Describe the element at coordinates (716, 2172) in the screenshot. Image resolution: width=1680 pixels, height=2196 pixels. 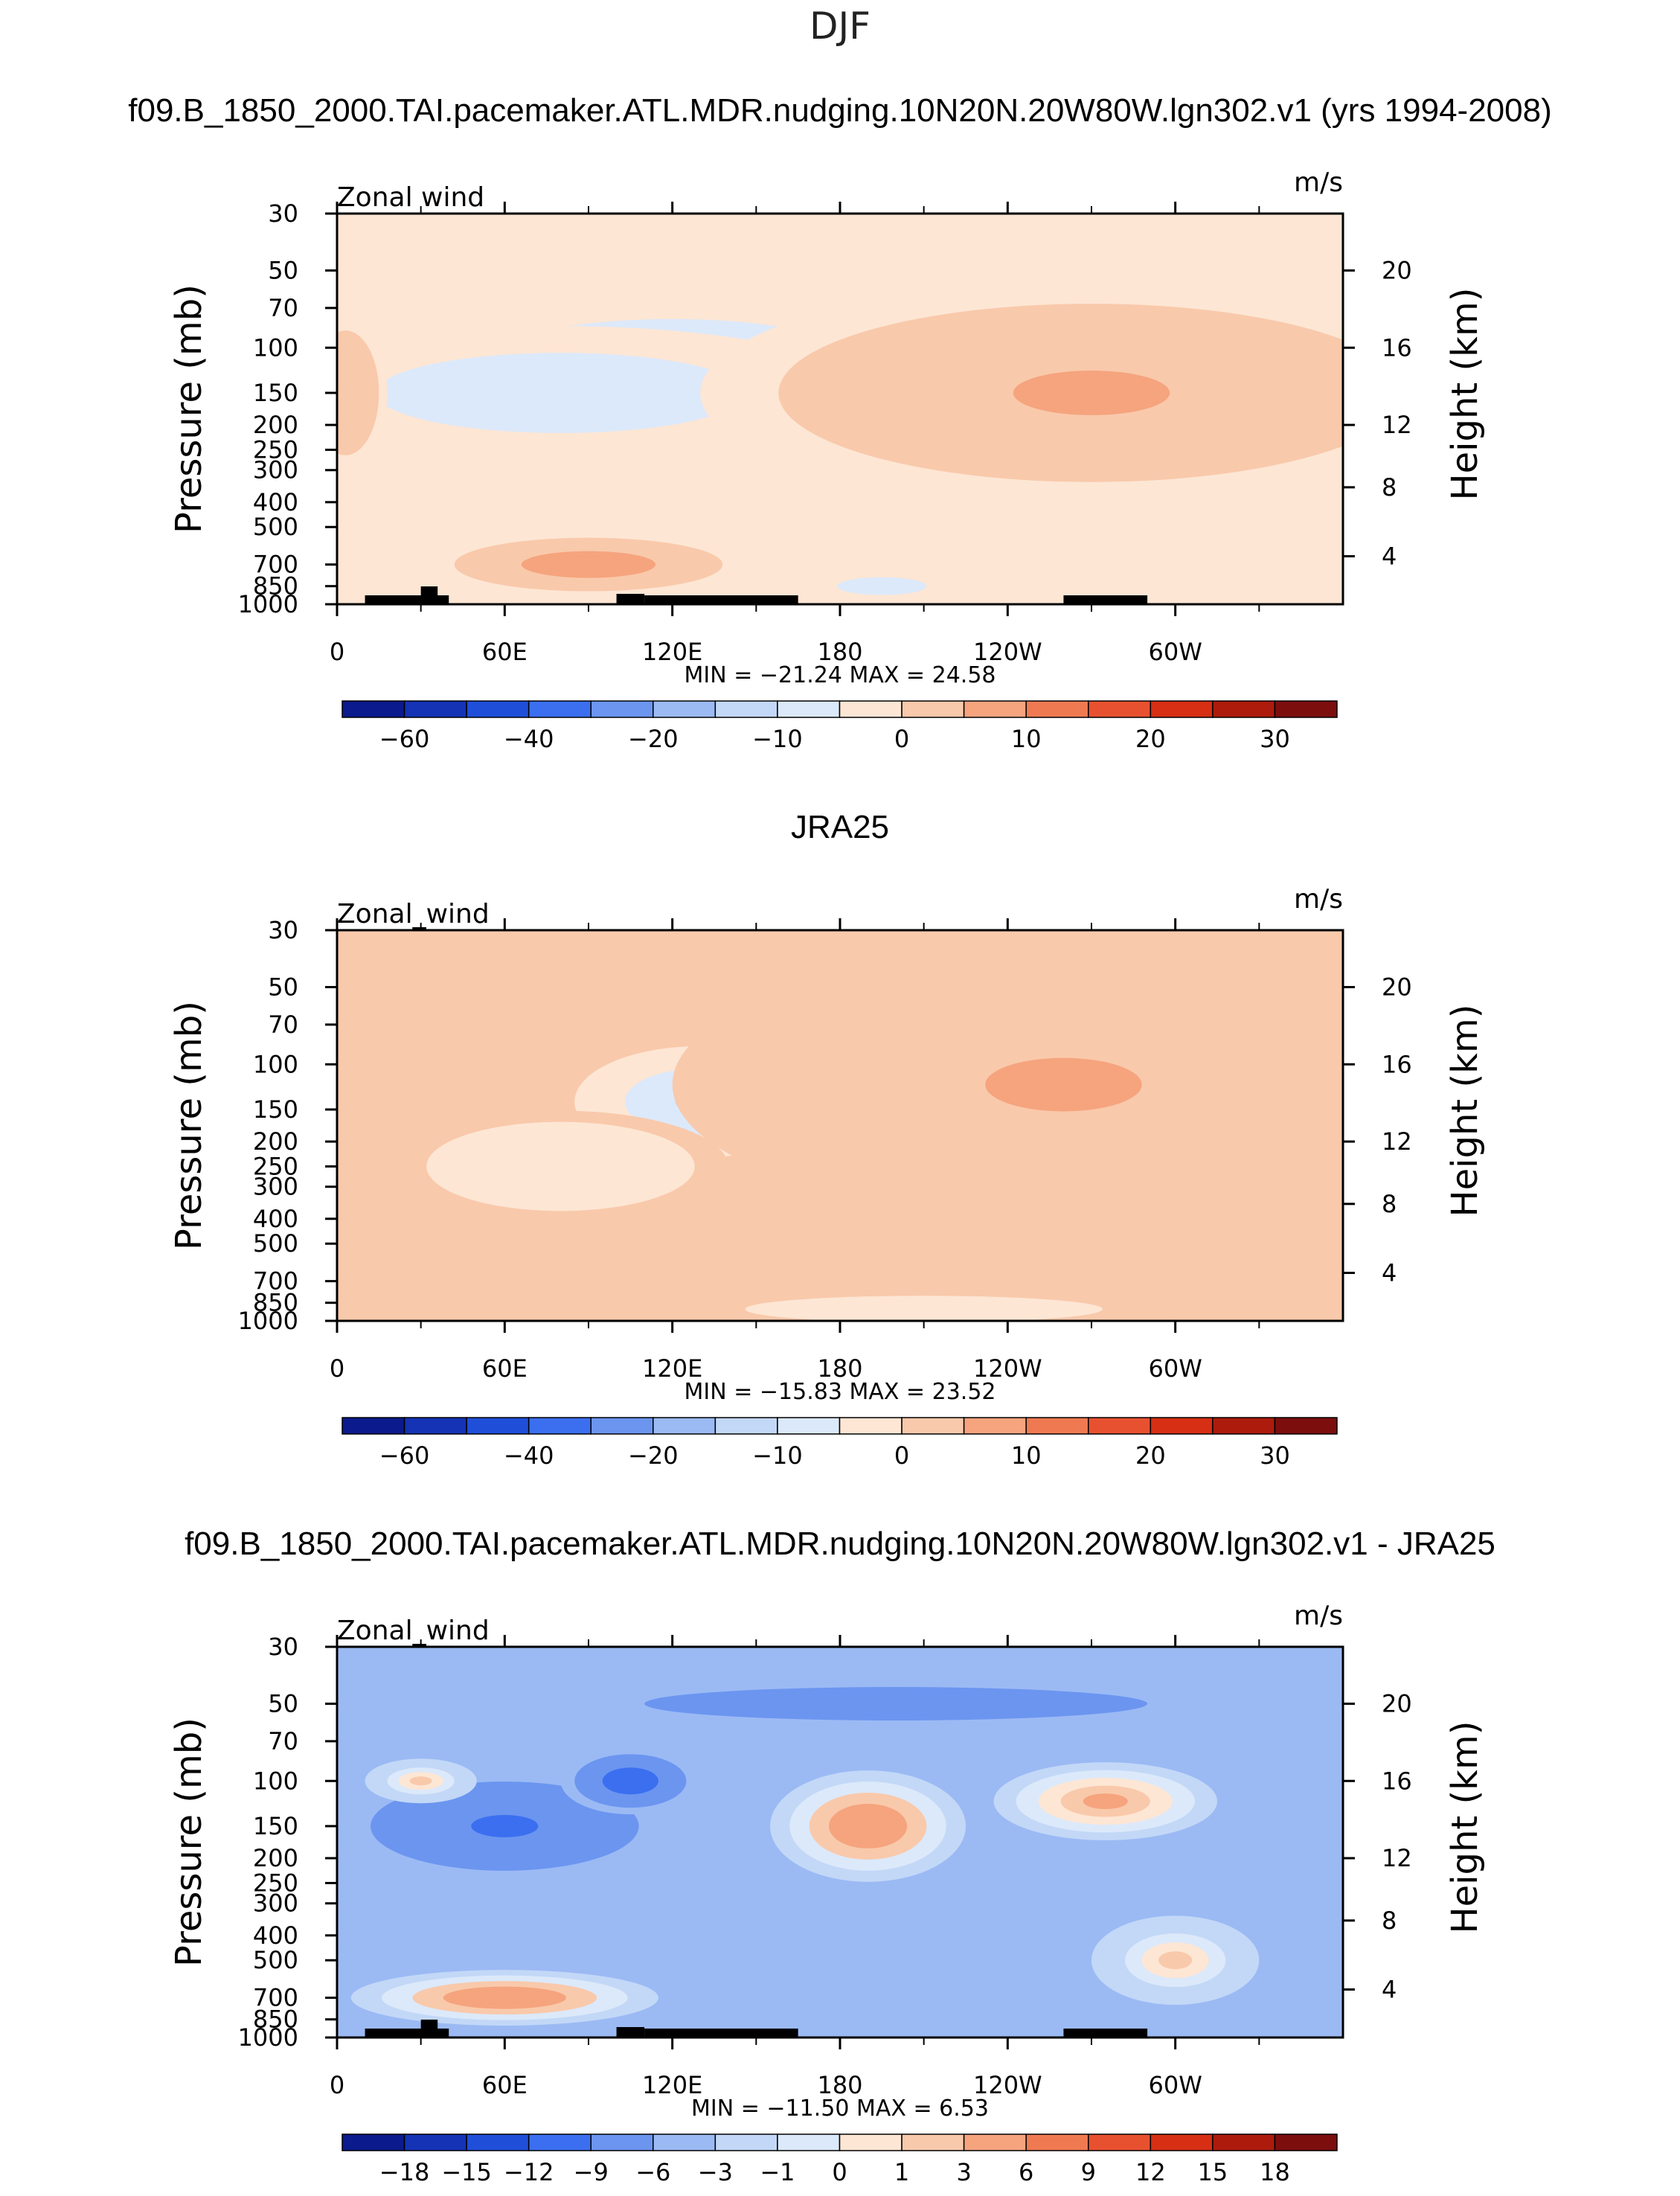
I see `colorbar-label: −3` at that location.